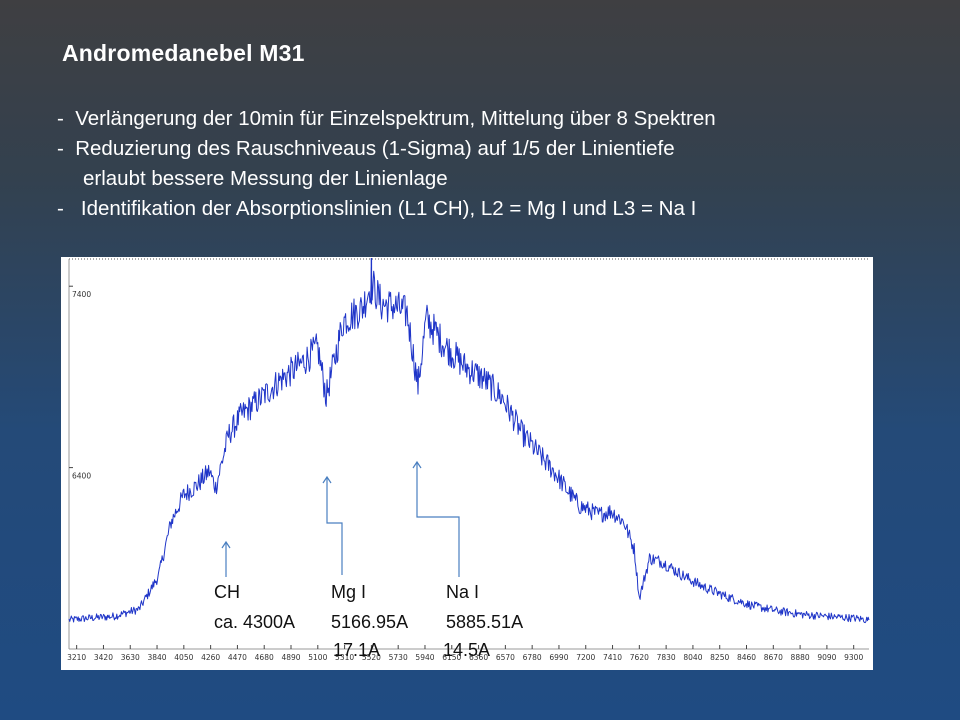 This screenshot has height=720, width=960. Describe the element at coordinates (317, 657) in the screenshot. I see `x-tick-label: 5100` at that location.